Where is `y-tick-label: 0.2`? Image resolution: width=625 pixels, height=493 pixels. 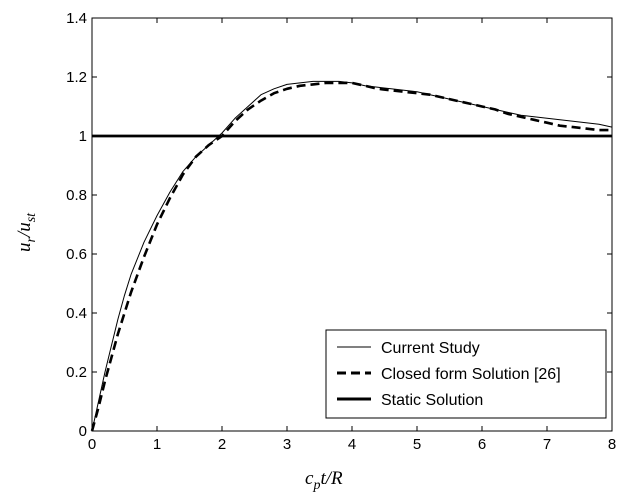
y-tick-label: 0.2 is located at coordinates (76, 372).